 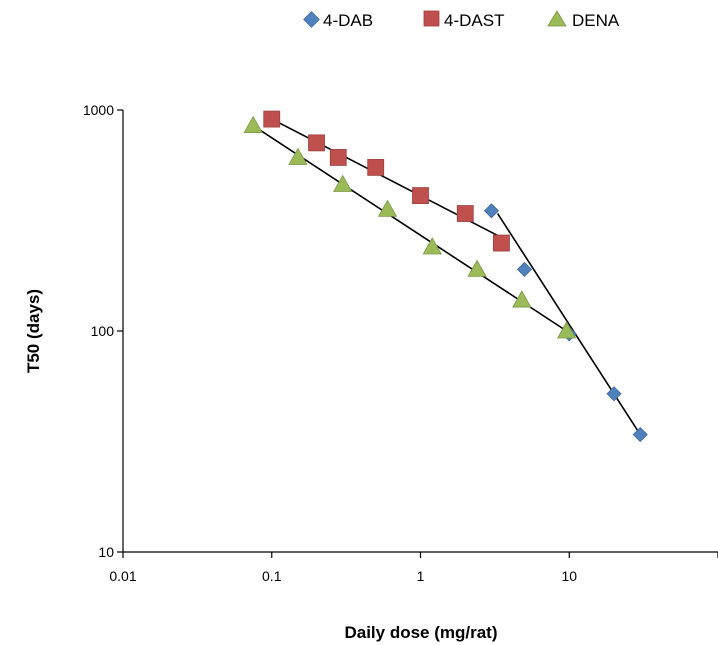 I want to click on legend: 4-DAB 4-DAST DENA, so click(x=461, y=20).